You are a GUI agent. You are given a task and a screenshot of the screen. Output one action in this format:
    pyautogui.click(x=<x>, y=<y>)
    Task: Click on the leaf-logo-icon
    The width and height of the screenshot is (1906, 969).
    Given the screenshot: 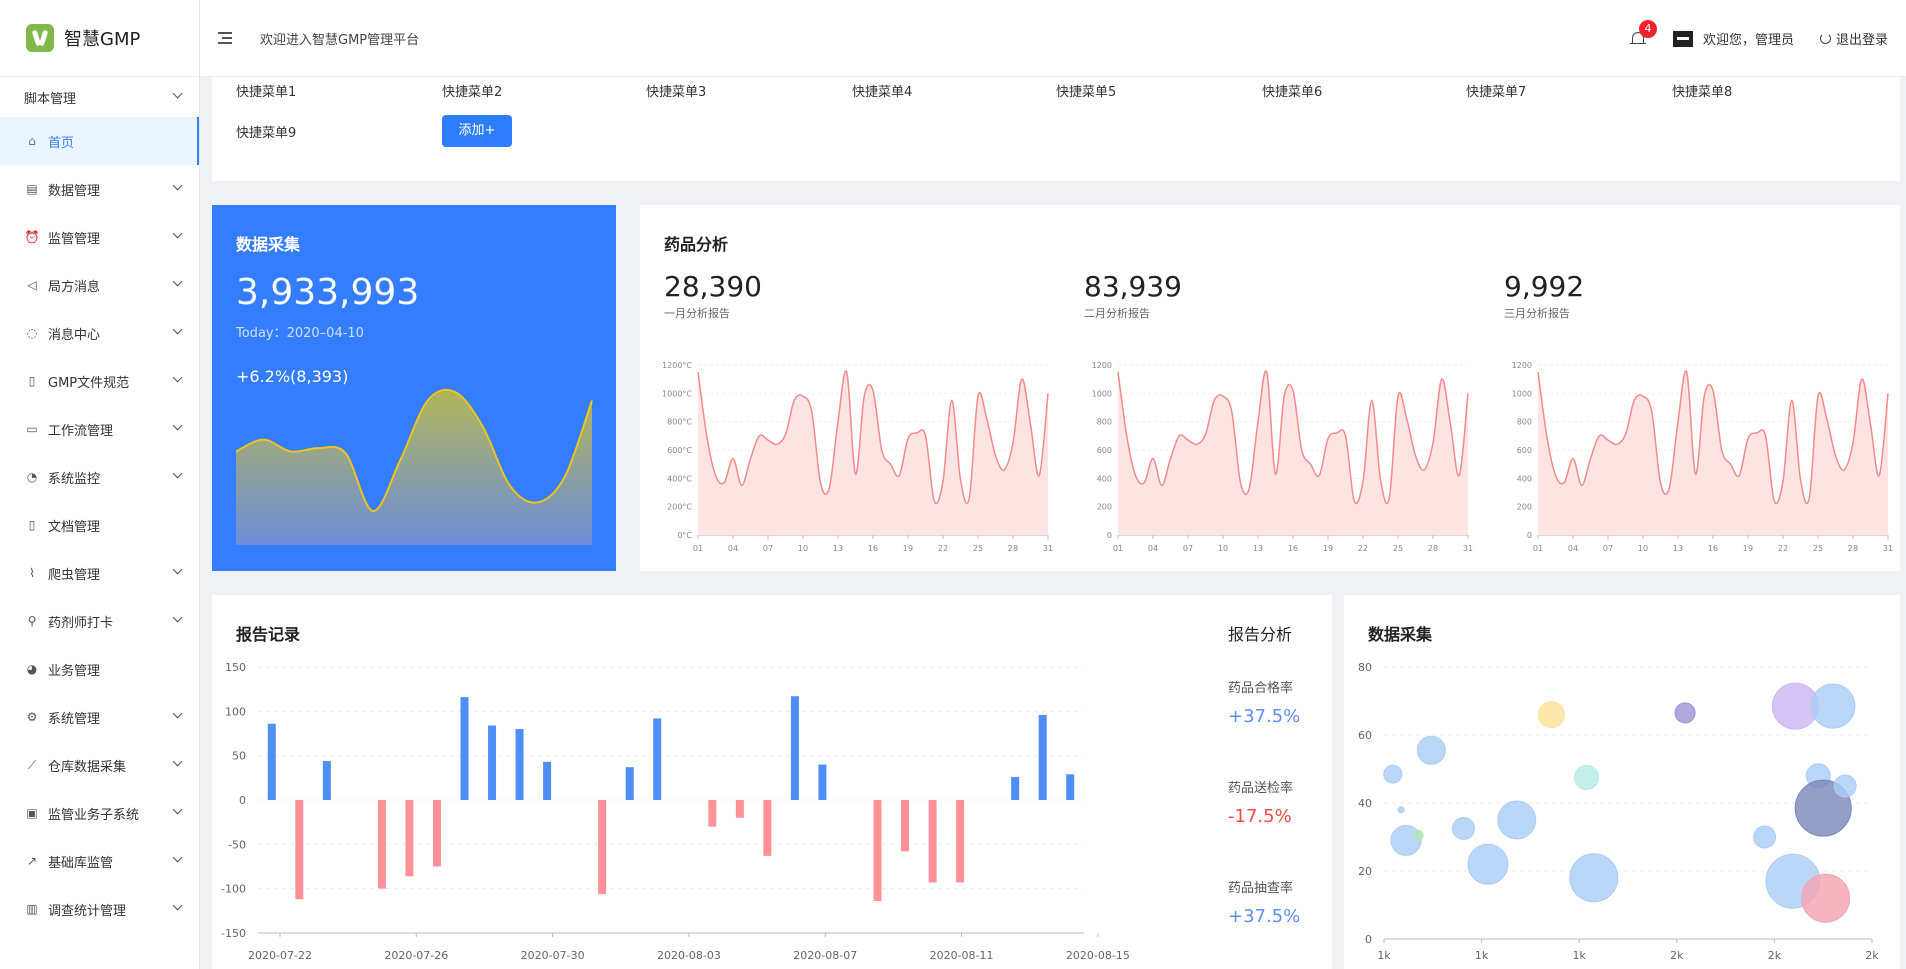 What is the action you would take?
    pyautogui.click(x=40, y=38)
    